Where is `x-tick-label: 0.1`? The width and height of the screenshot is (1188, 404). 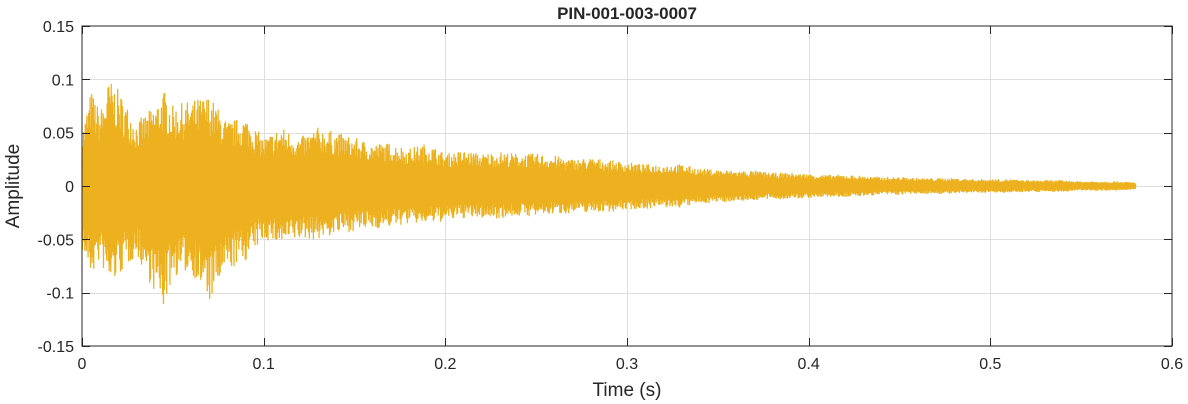 x-tick-label: 0.1 is located at coordinates (264, 364).